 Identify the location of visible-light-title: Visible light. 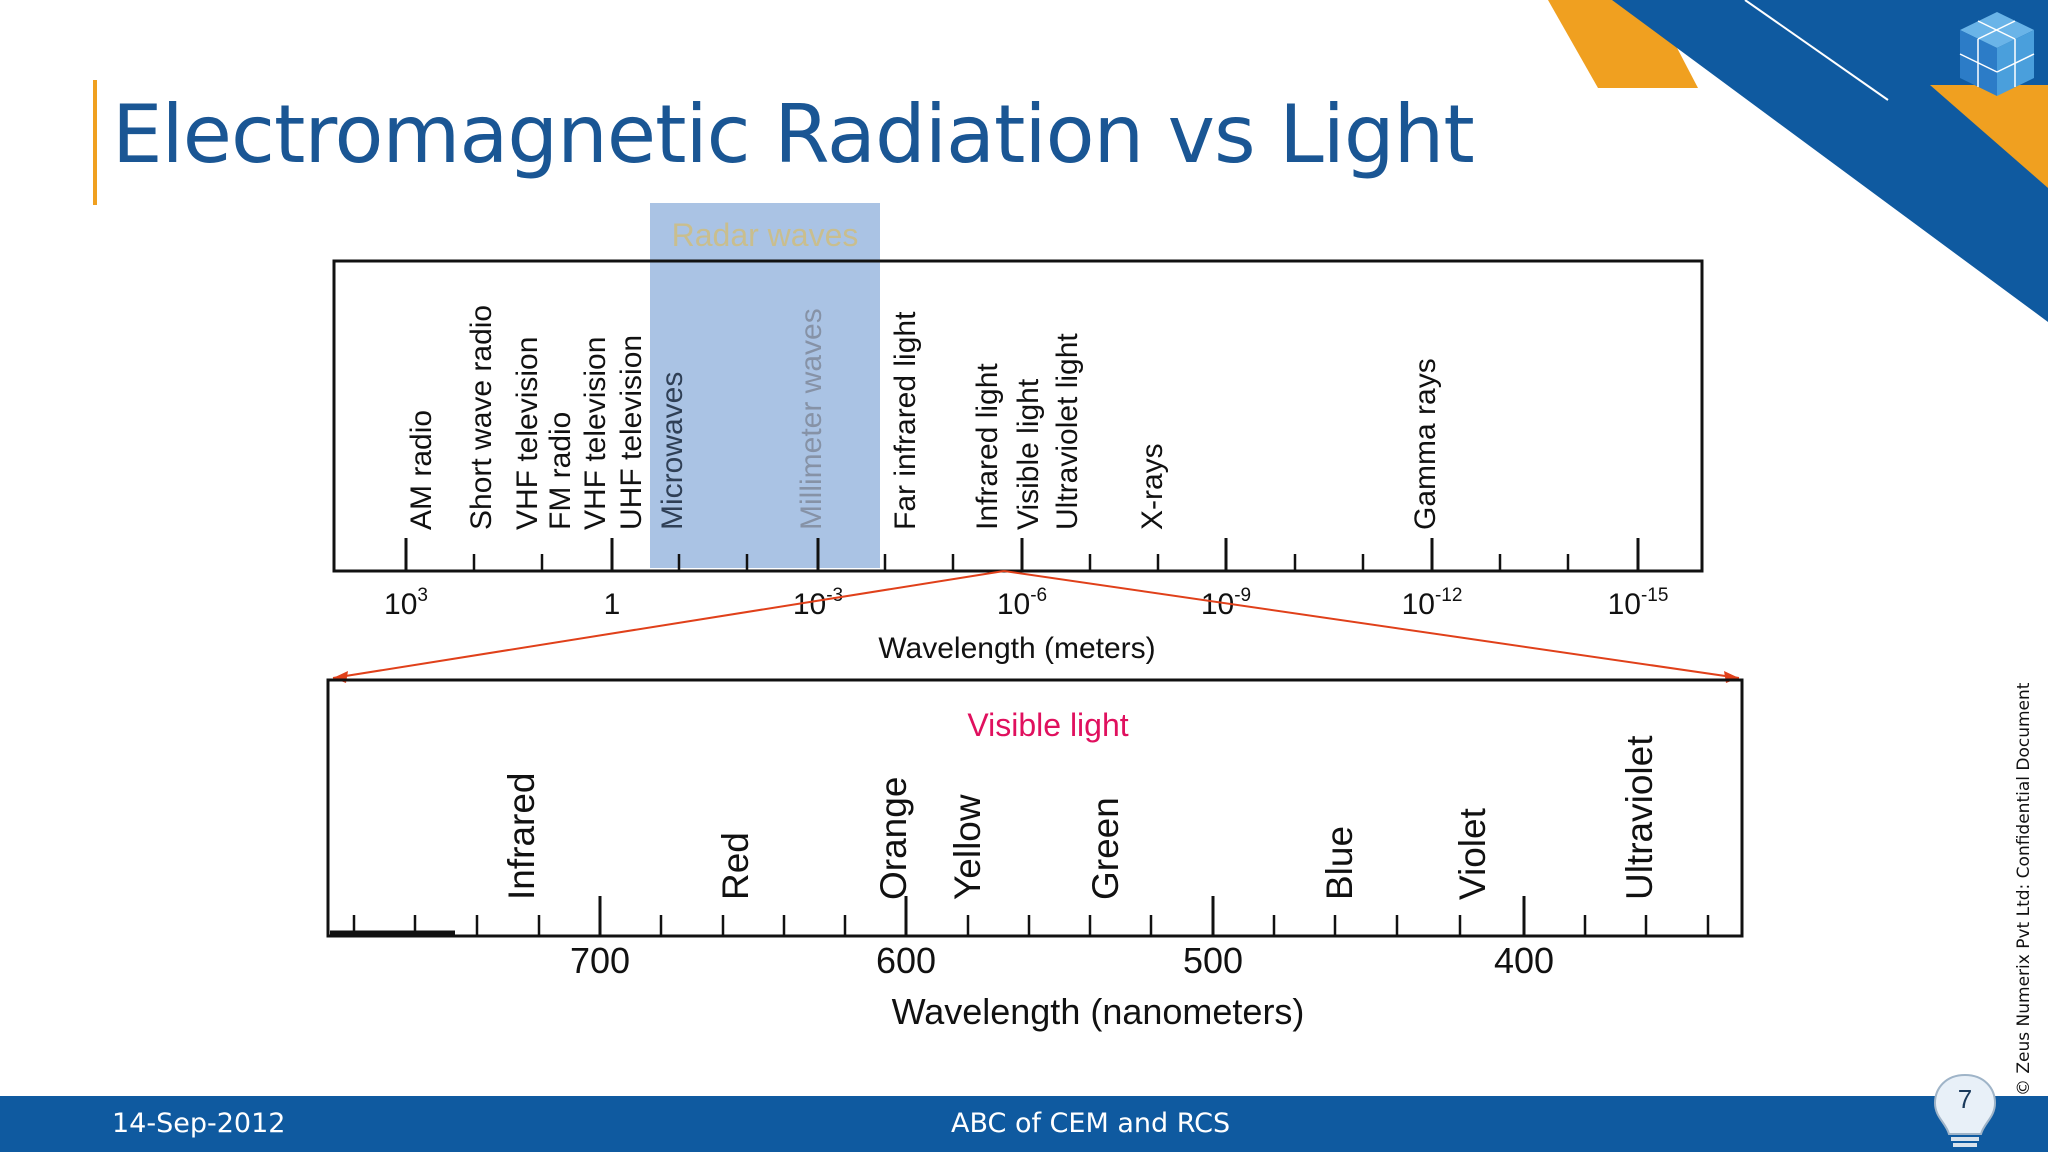
(1047, 725).